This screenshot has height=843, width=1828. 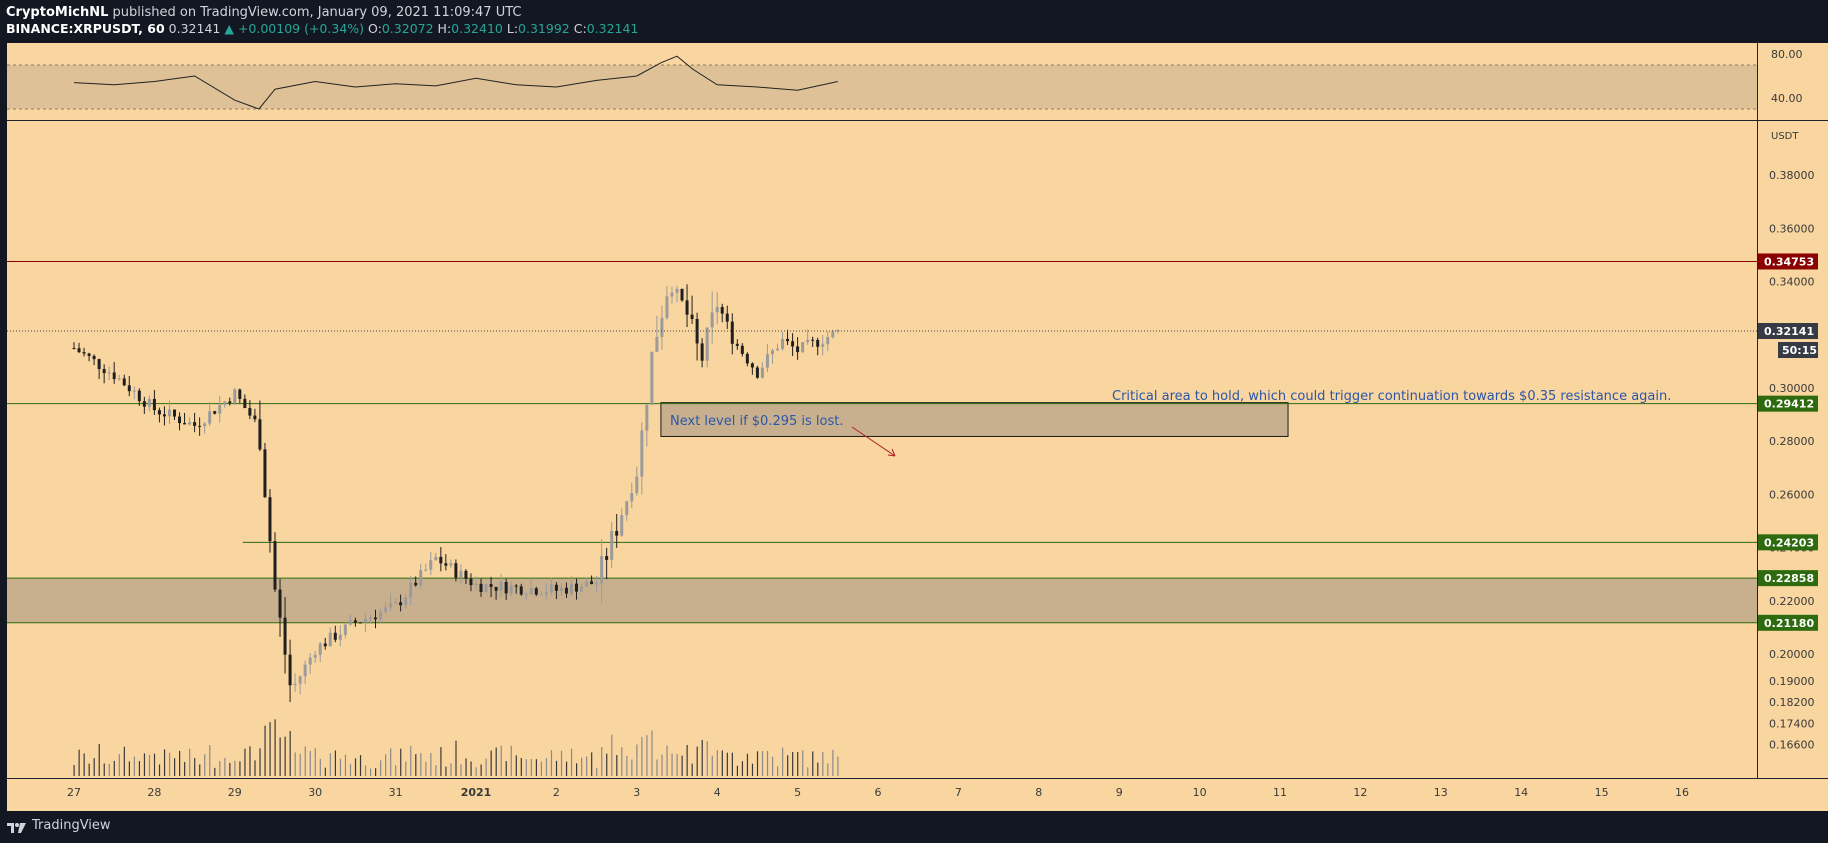 I want to click on price-tick-label: 0.36000, so click(x=1792, y=228).